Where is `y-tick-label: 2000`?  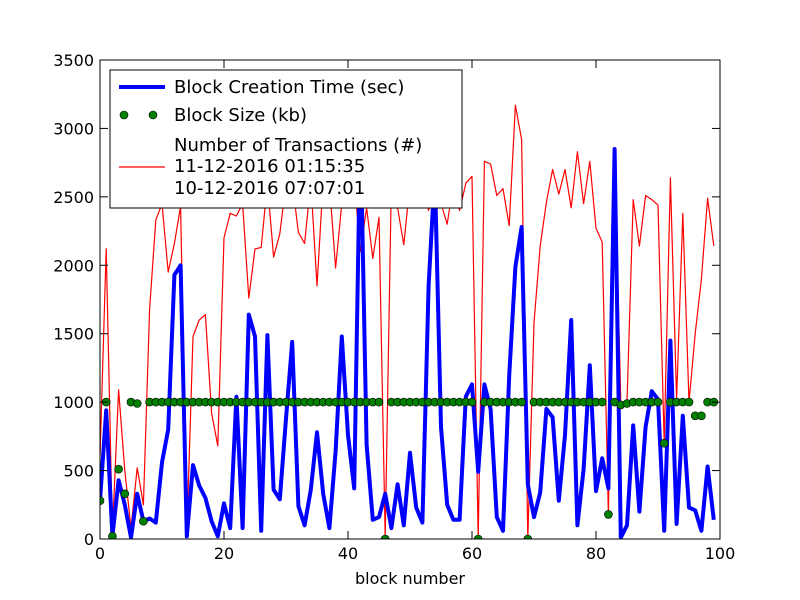 y-tick-label: 2000 is located at coordinates (73, 265).